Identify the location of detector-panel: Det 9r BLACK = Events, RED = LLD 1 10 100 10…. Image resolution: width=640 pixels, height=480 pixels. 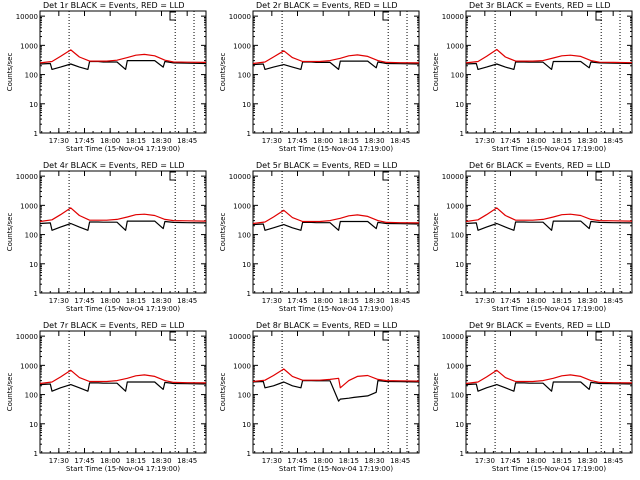
(532, 397).